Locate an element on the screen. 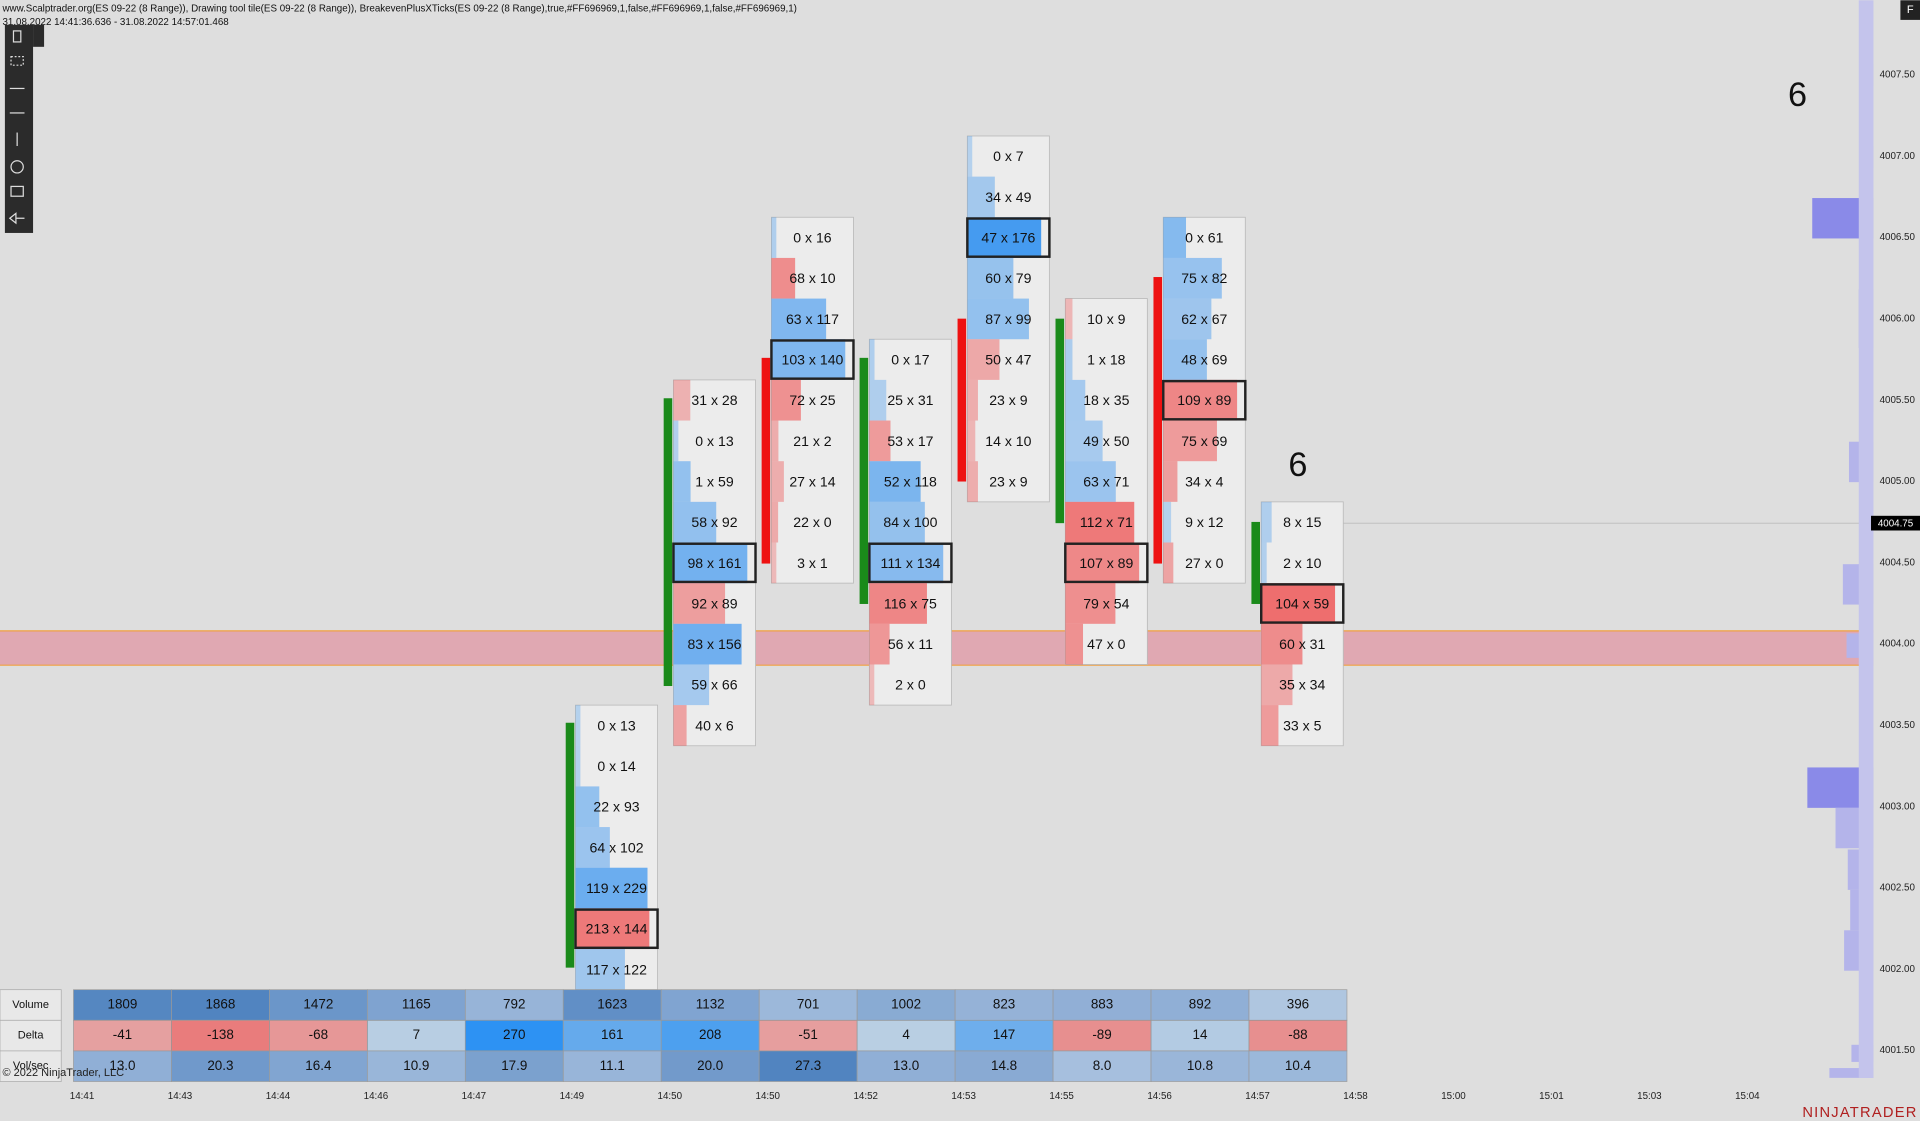 Image resolution: width=1920 pixels, height=1121 pixels. volsec-value: 27.3 is located at coordinates (808, 1065).